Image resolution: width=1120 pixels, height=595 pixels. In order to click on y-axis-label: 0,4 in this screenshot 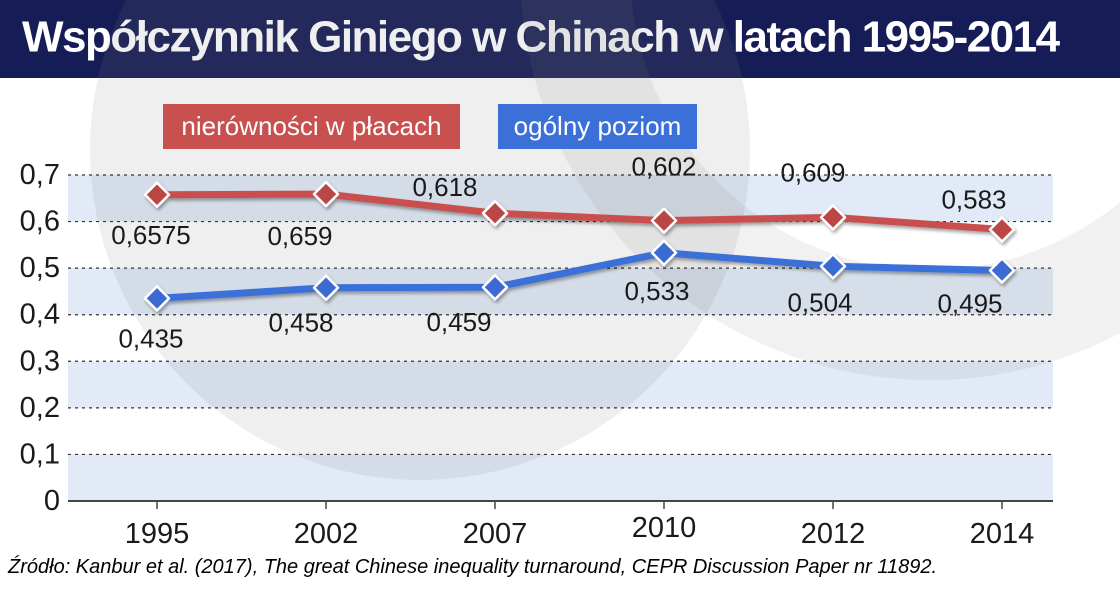, I will do `click(40, 315)`.